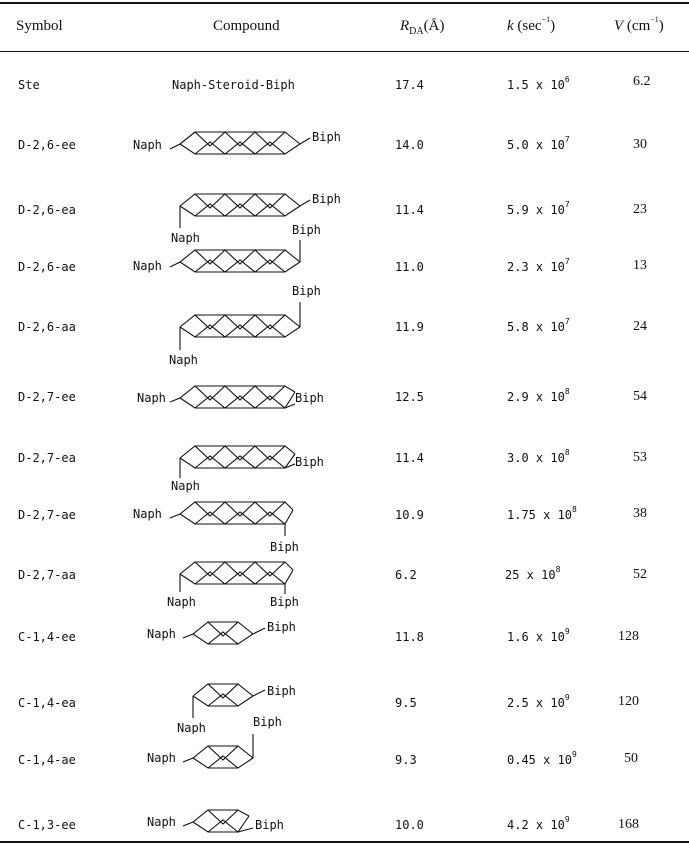 This screenshot has width=689, height=844. Describe the element at coordinates (256, 218) in the screenshot. I see `structure-d26ea: Naph Biph` at that location.